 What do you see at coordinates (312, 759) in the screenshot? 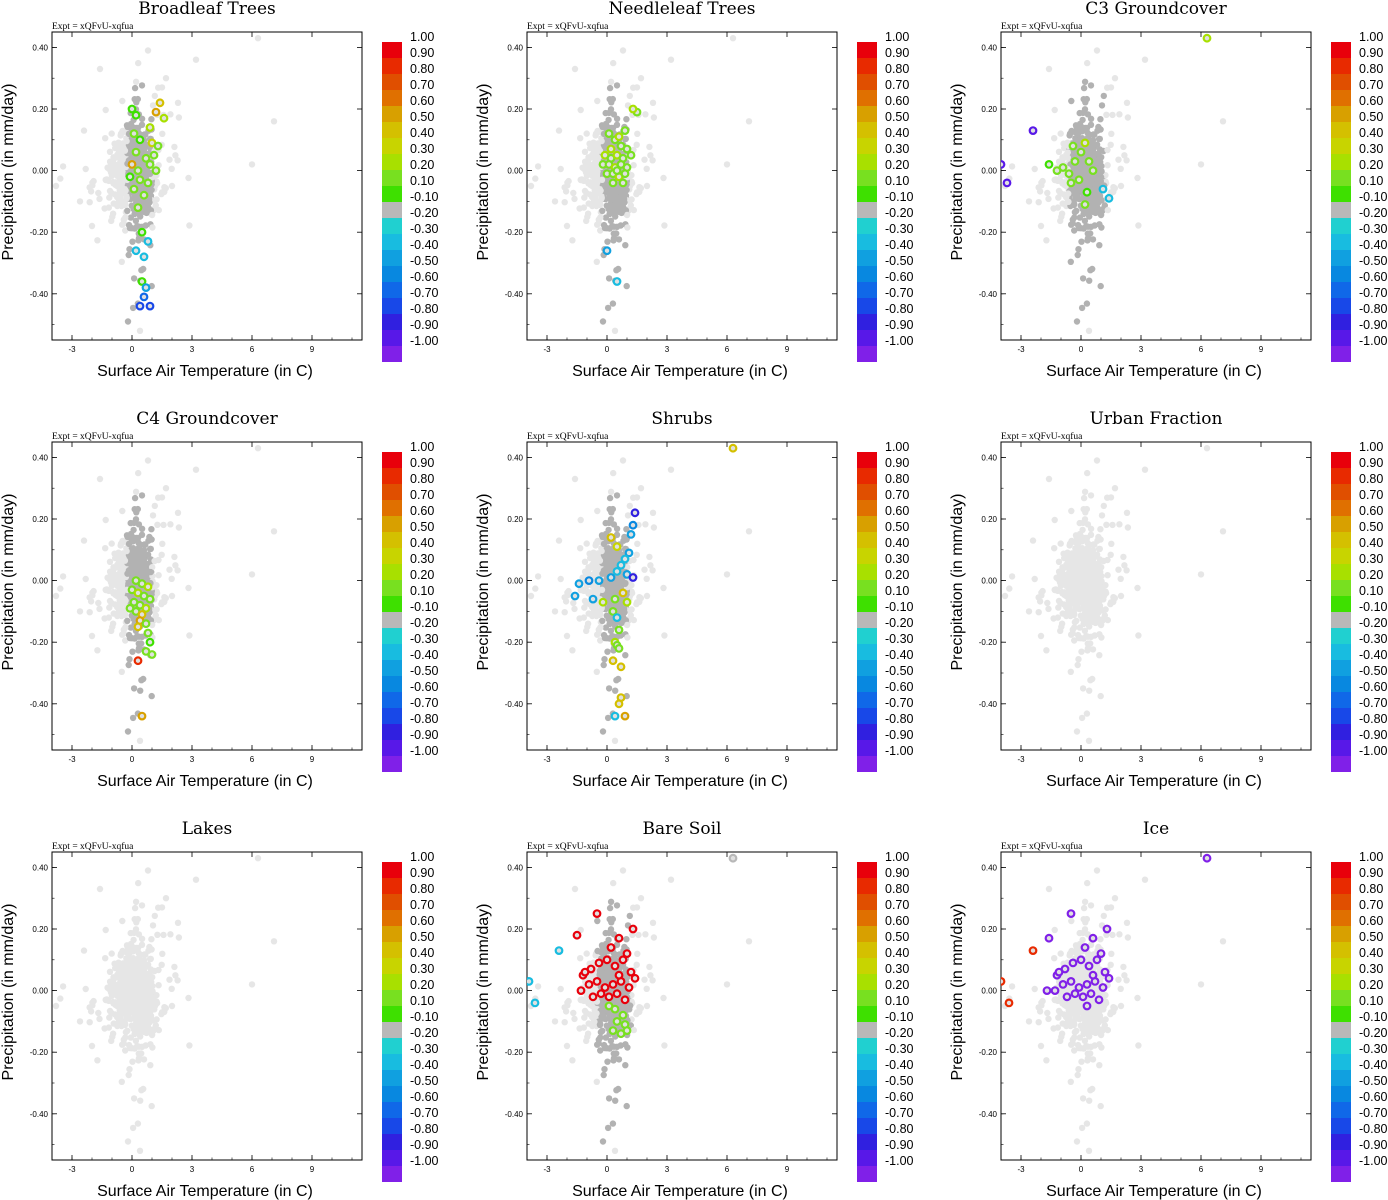
I see `x-tick-label: 9` at bounding box center [312, 759].